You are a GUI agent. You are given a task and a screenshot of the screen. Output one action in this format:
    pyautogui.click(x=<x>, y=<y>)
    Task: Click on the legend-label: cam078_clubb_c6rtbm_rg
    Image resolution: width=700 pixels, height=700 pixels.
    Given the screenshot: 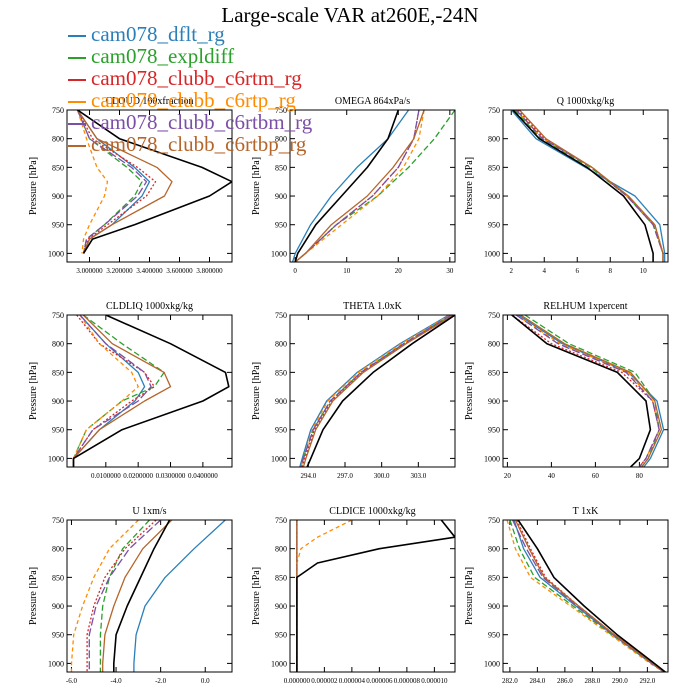 What is the action you would take?
    pyautogui.click(x=202, y=122)
    